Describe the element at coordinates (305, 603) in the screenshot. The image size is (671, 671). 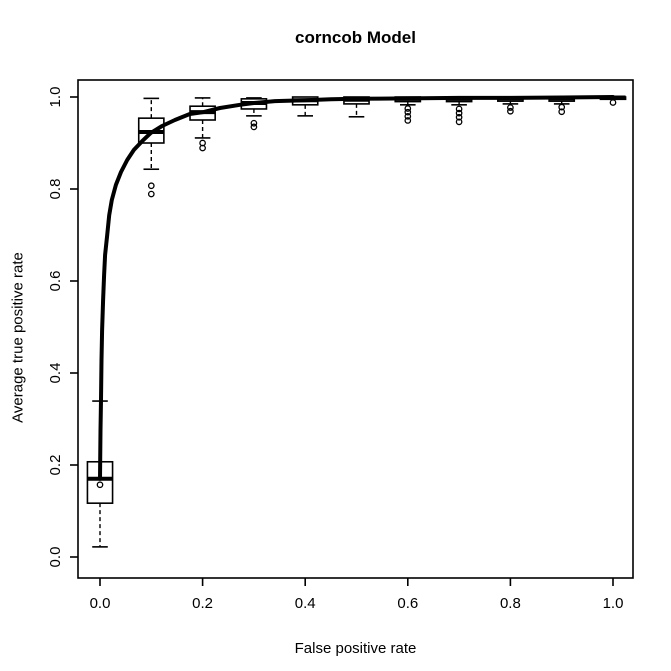
I see `x-tick-label: 0.4` at that location.